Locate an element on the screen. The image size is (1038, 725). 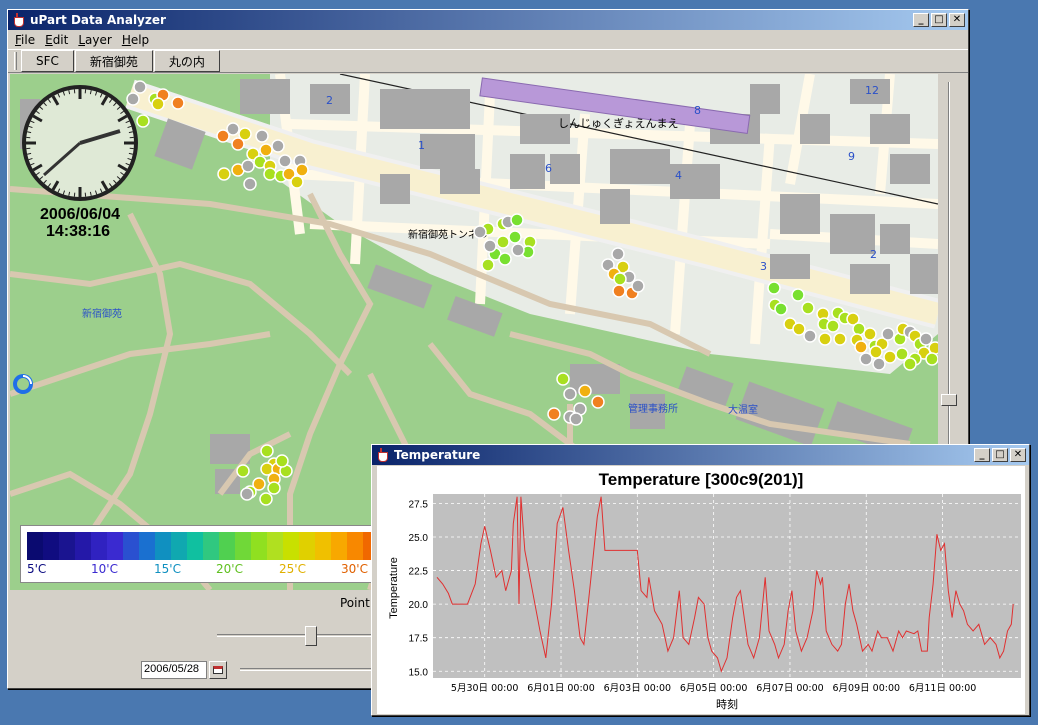
calendar-button is located at coordinates (218, 670).